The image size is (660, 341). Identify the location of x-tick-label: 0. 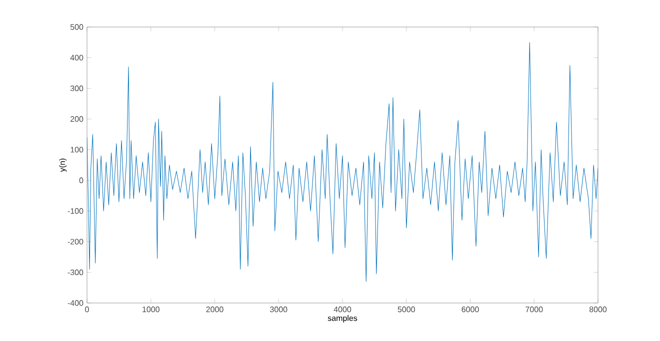
(87, 309).